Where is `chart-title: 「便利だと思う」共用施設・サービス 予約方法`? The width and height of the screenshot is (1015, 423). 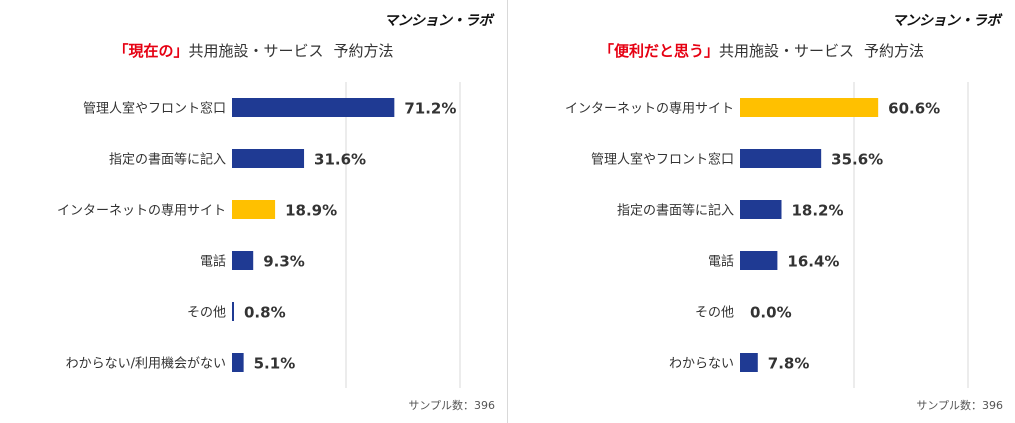
chart-title: 「便利だと思う」共用施設・サービス 予約方法 is located at coordinates (761, 50).